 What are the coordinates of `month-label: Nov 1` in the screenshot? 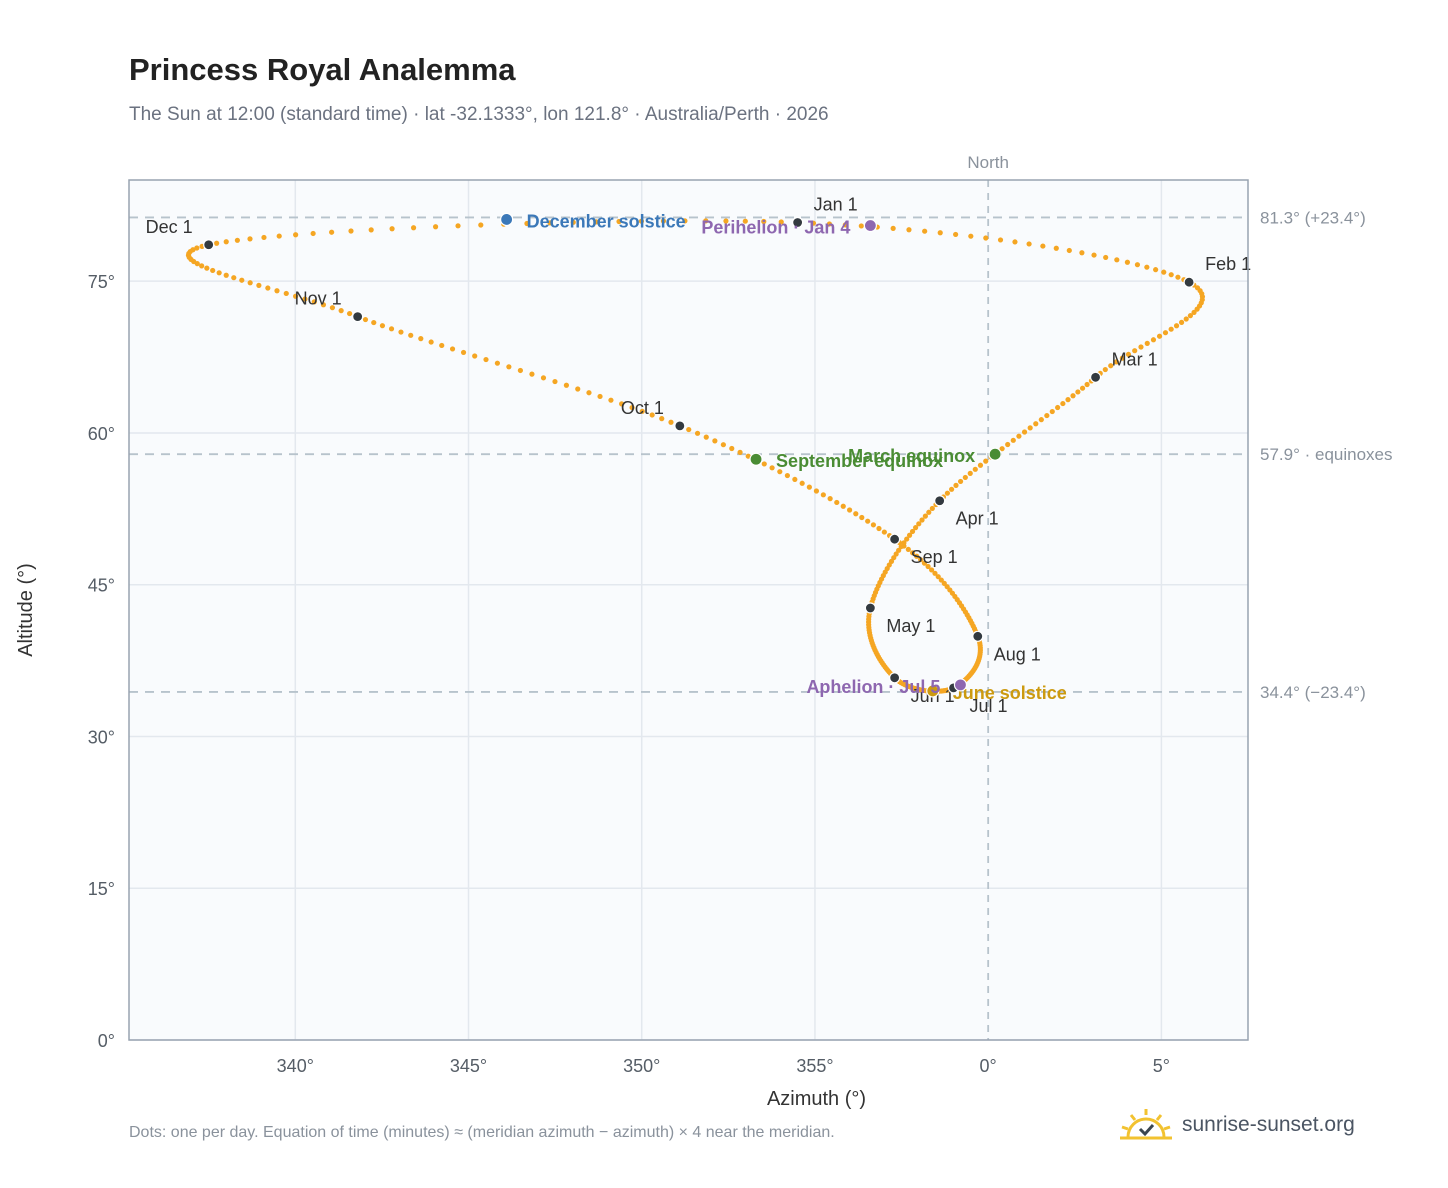 It's located at (318, 299).